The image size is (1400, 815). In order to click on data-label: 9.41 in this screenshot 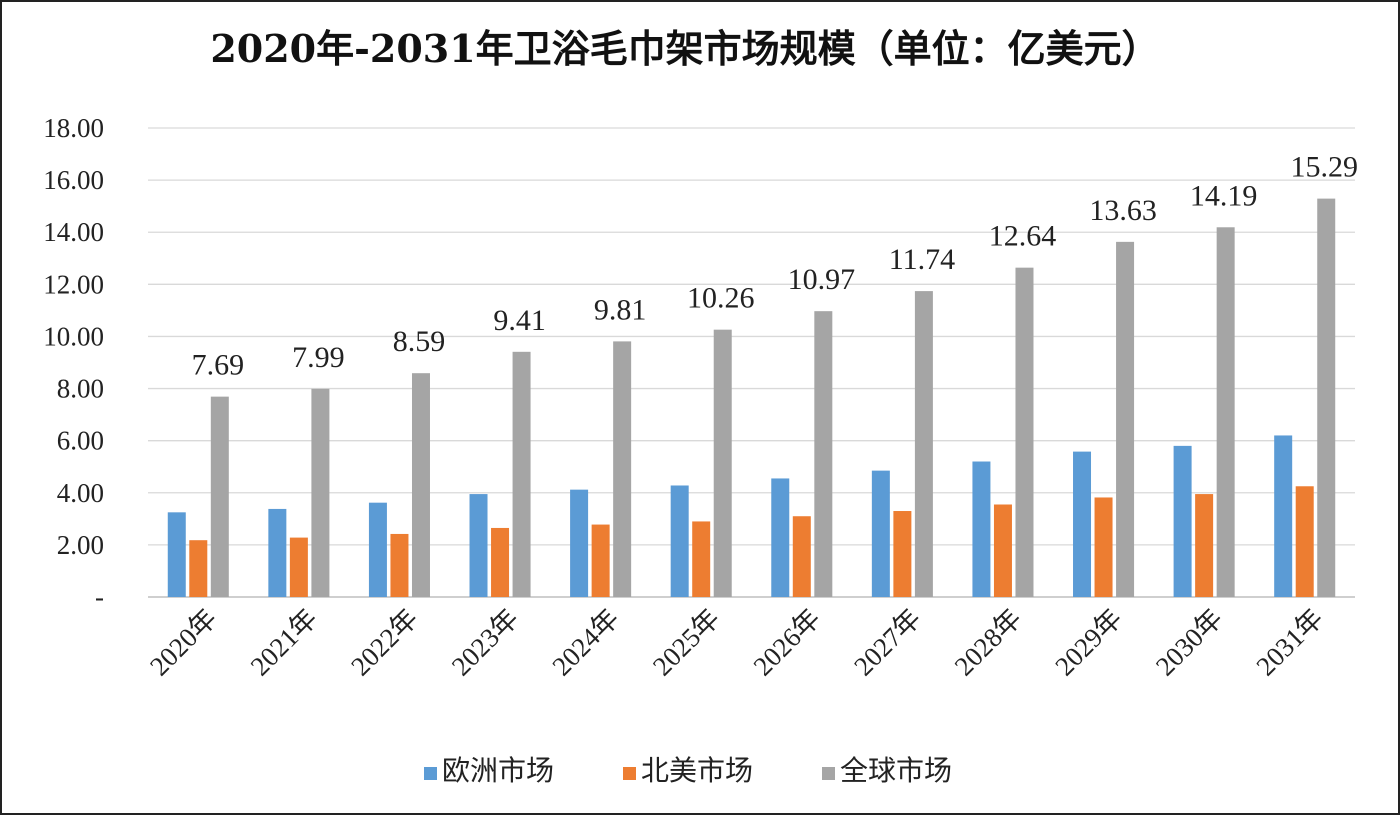, I will do `click(519, 320)`.